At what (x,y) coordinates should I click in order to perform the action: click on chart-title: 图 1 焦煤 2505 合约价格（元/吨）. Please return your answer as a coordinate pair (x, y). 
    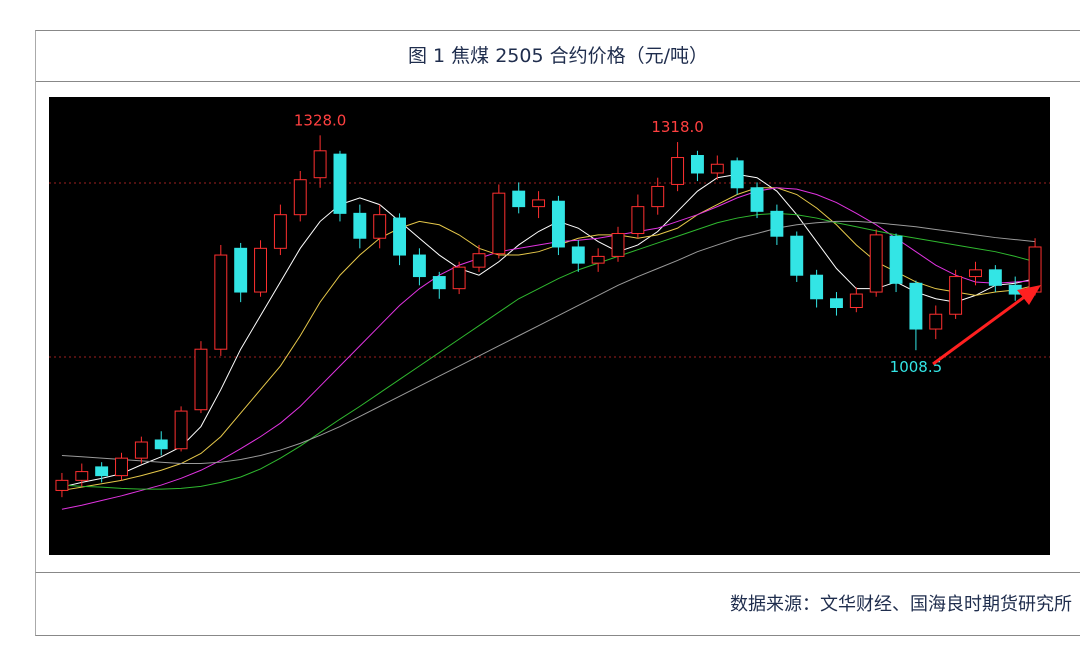
    Looking at the image, I should click on (557, 56).